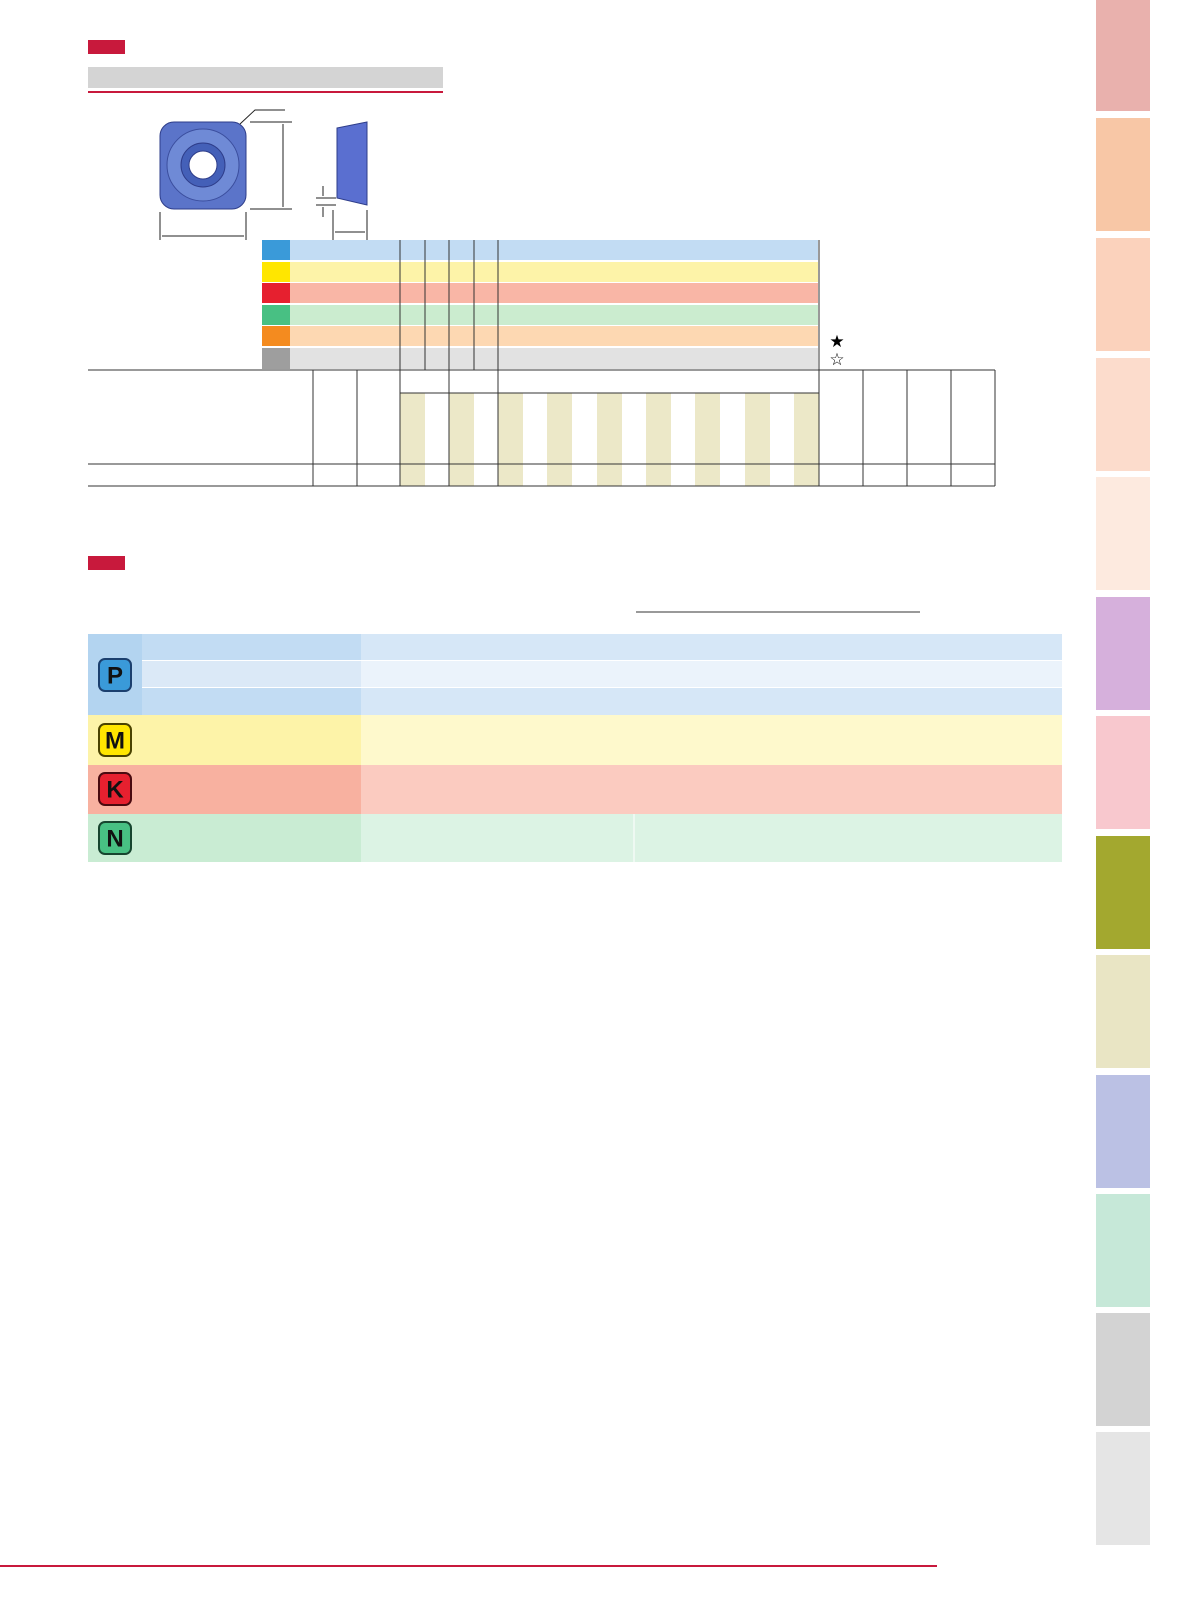  What do you see at coordinates (836, 342) in the screenshot?
I see `star-legend: ★` at bounding box center [836, 342].